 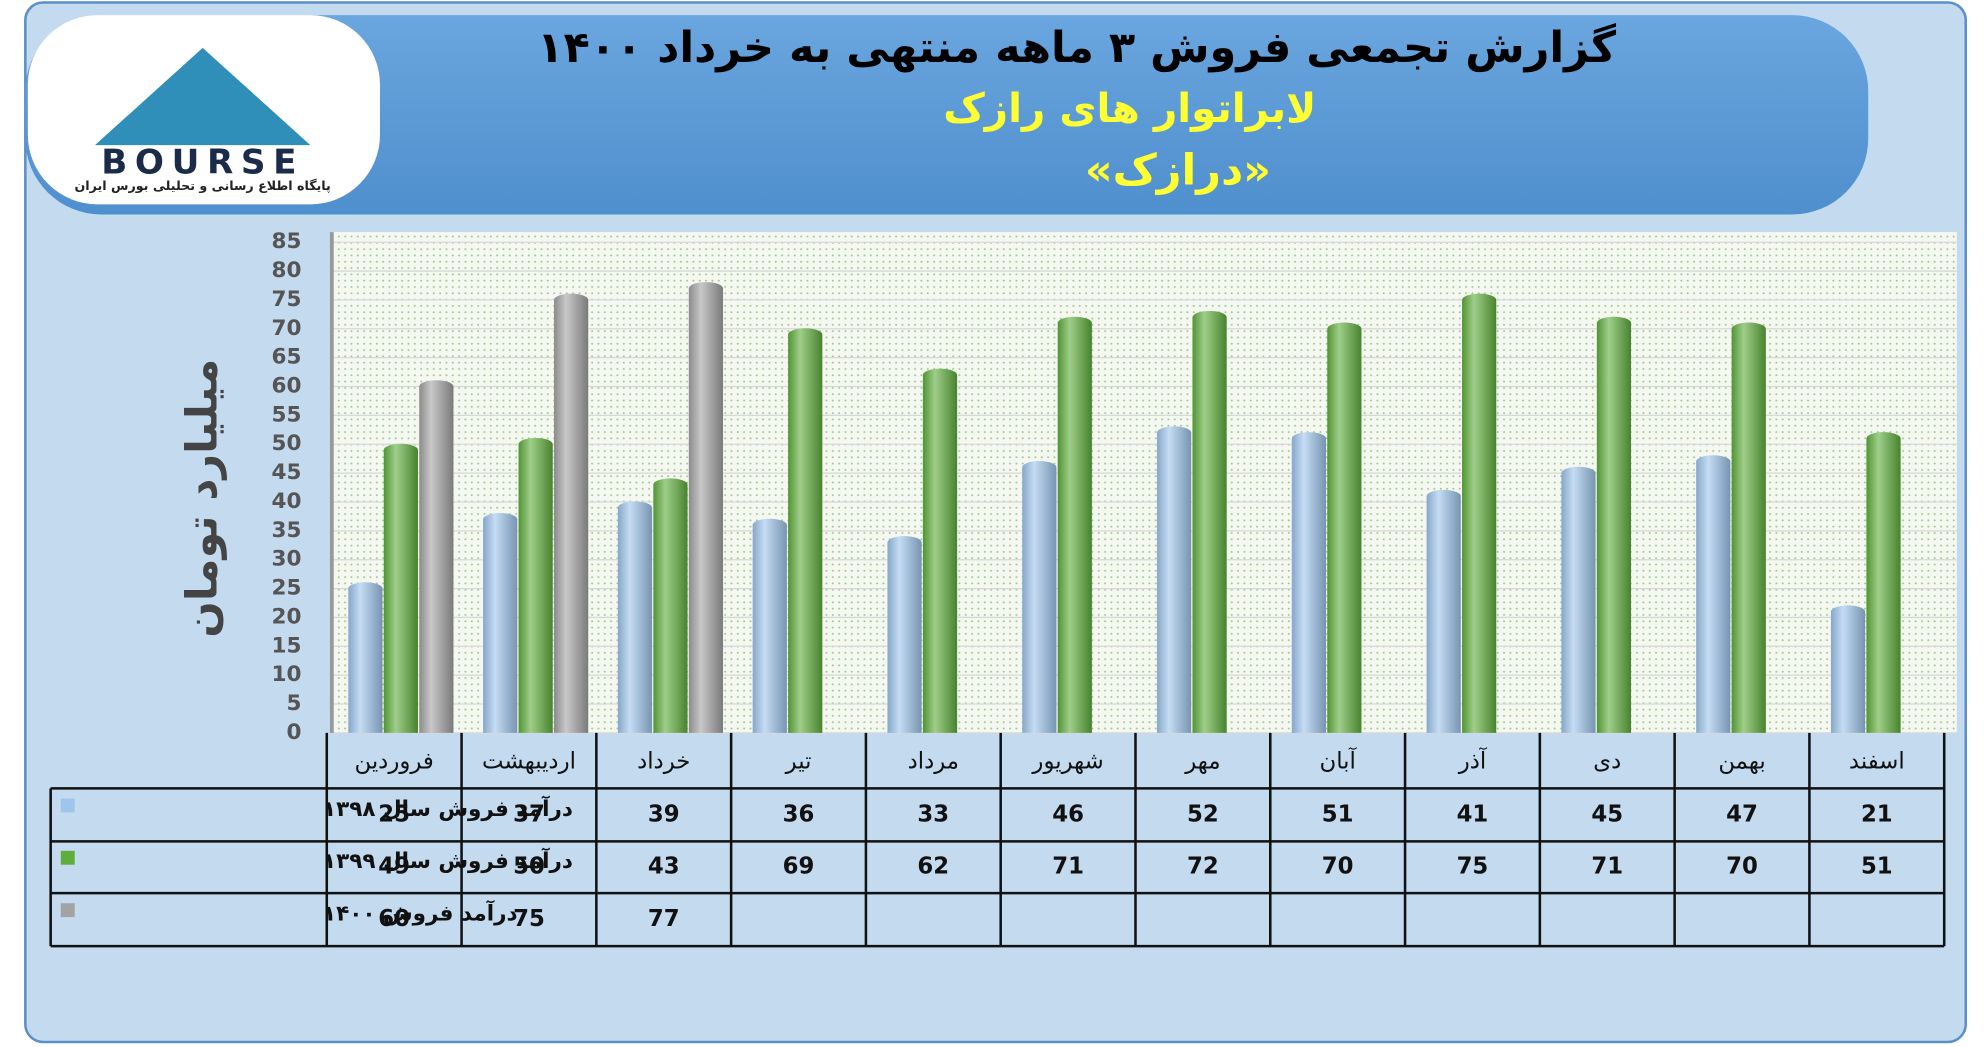 What do you see at coordinates (1203, 814) in the screenshot?
I see `table-cell: 52` at bounding box center [1203, 814].